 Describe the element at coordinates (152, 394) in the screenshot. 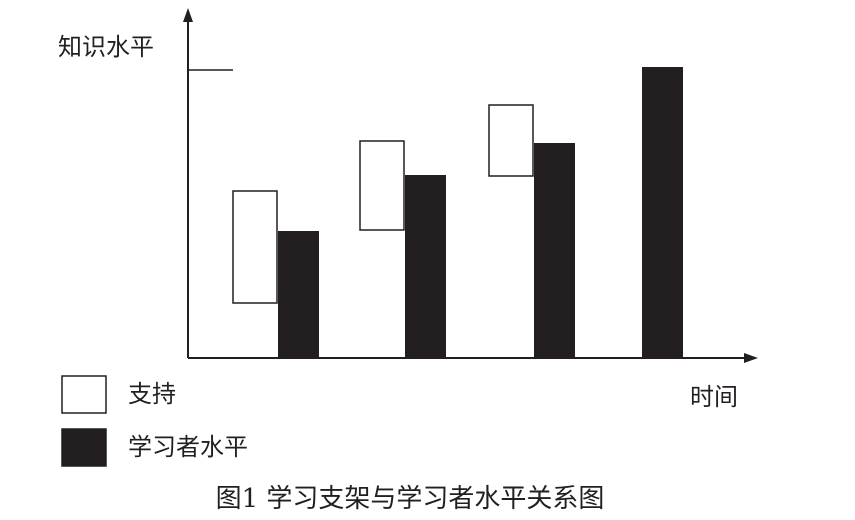

I see `legend-label: 支持` at that location.